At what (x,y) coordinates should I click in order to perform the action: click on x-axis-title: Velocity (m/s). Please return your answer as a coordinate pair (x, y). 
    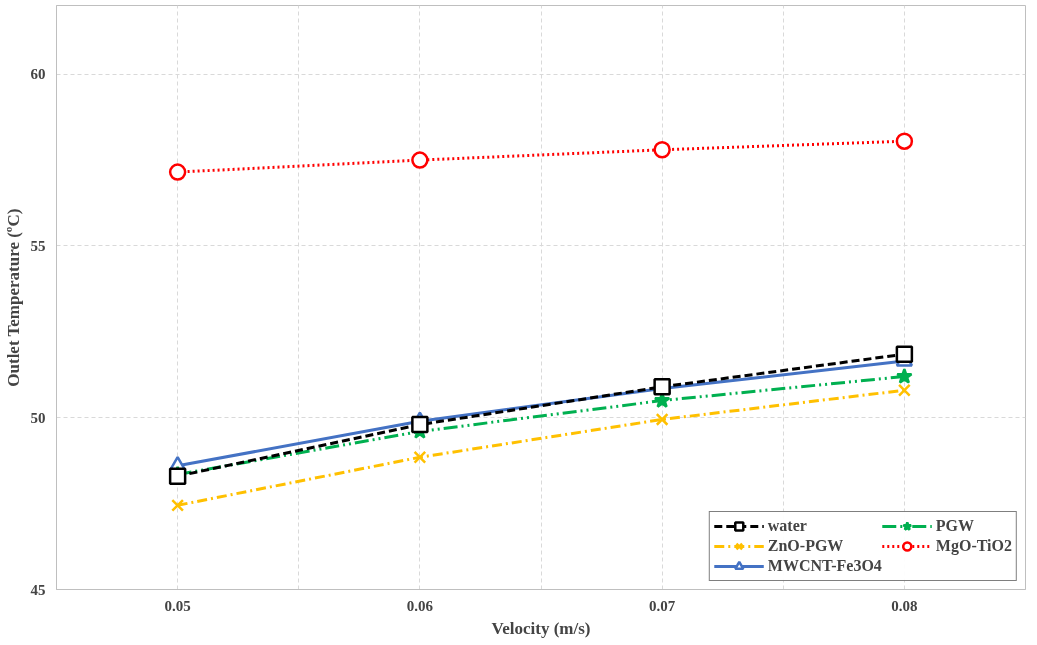
    Looking at the image, I should click on (541, 628).